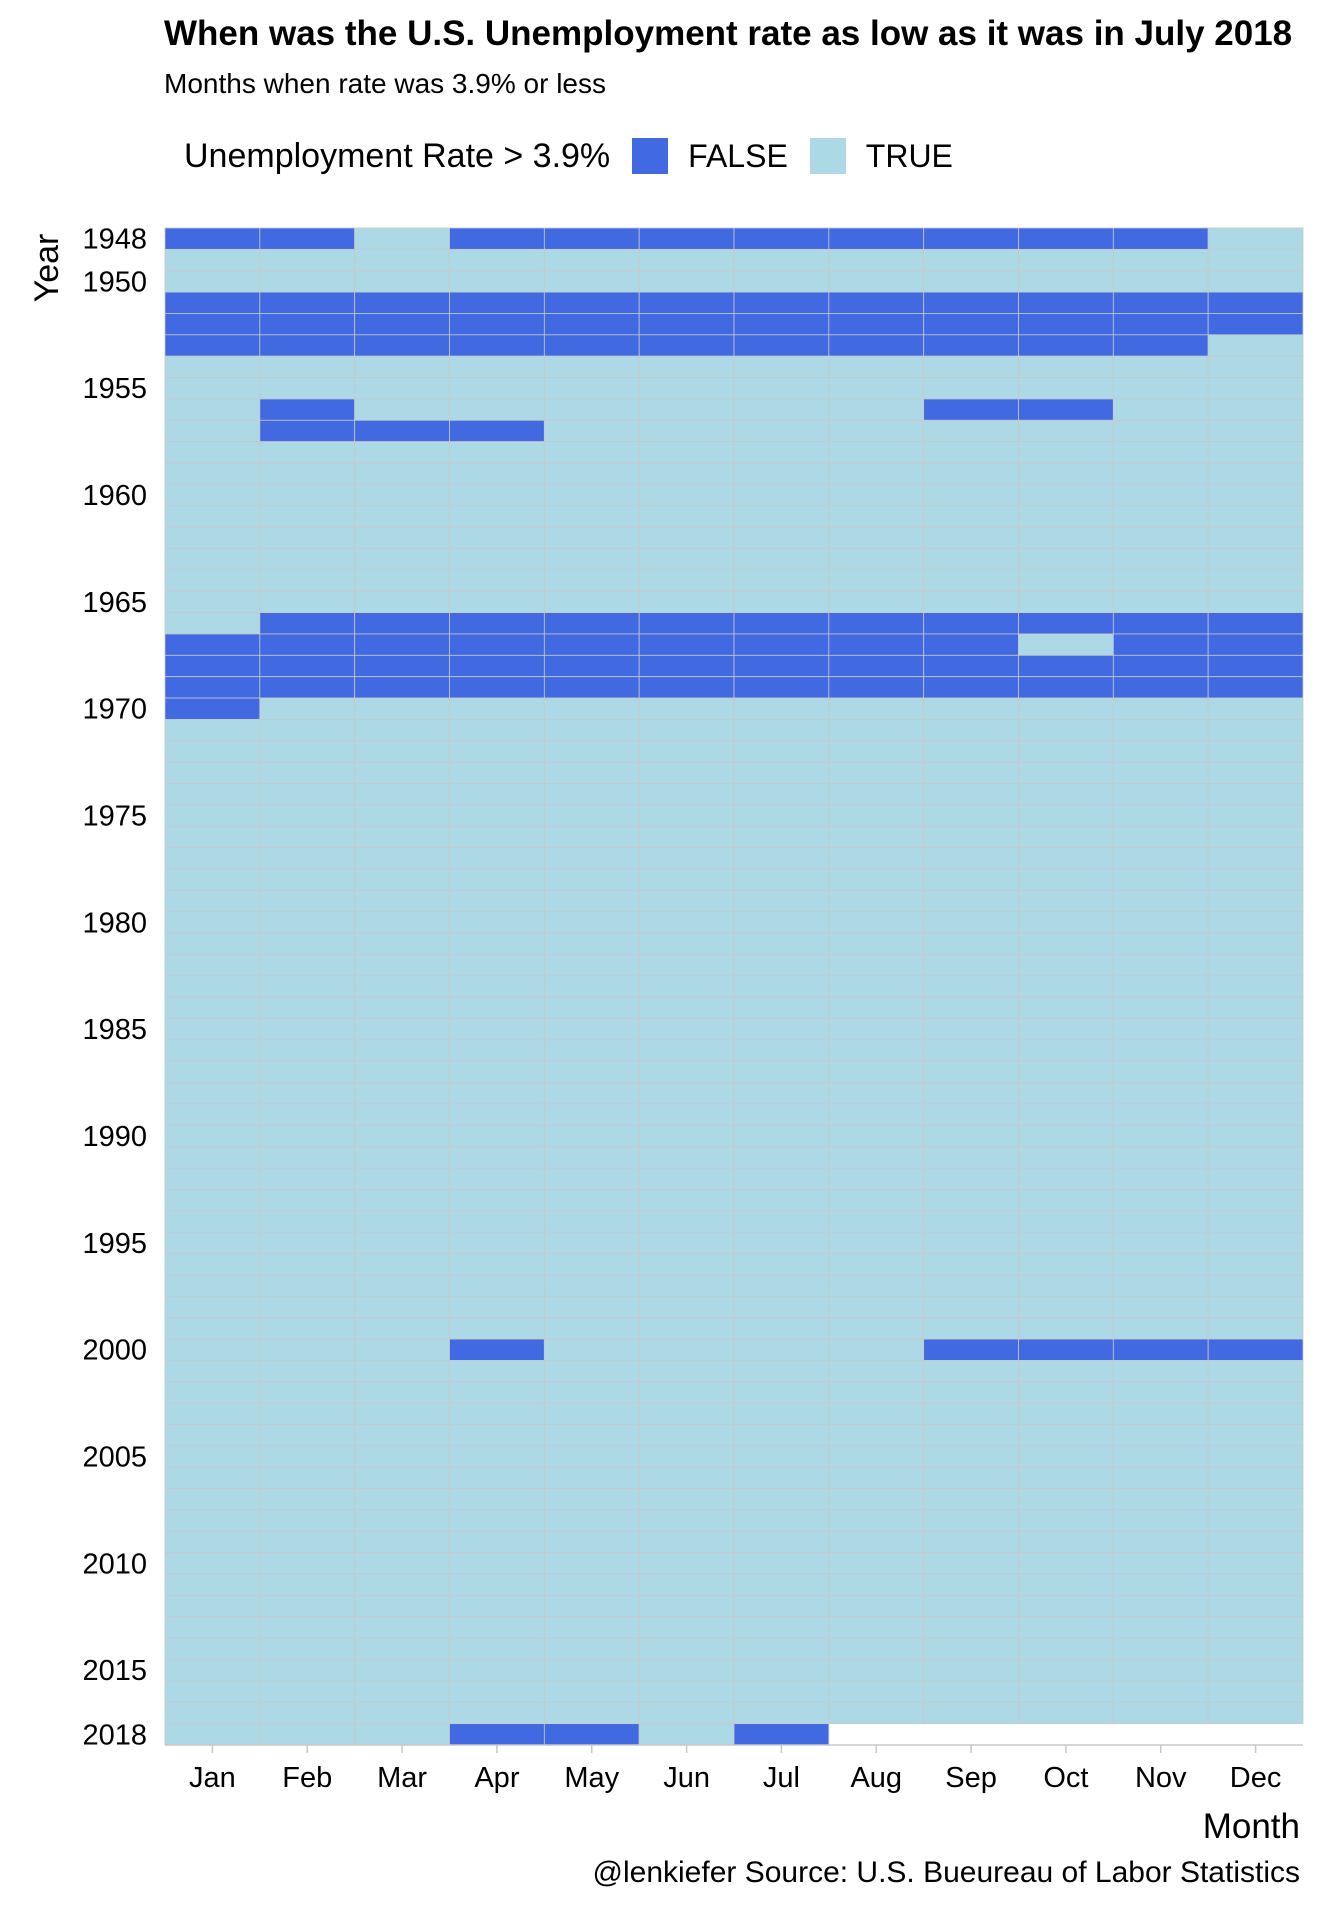  I want to click on heatmap-cell-2007-jun, so click(686, 1499).